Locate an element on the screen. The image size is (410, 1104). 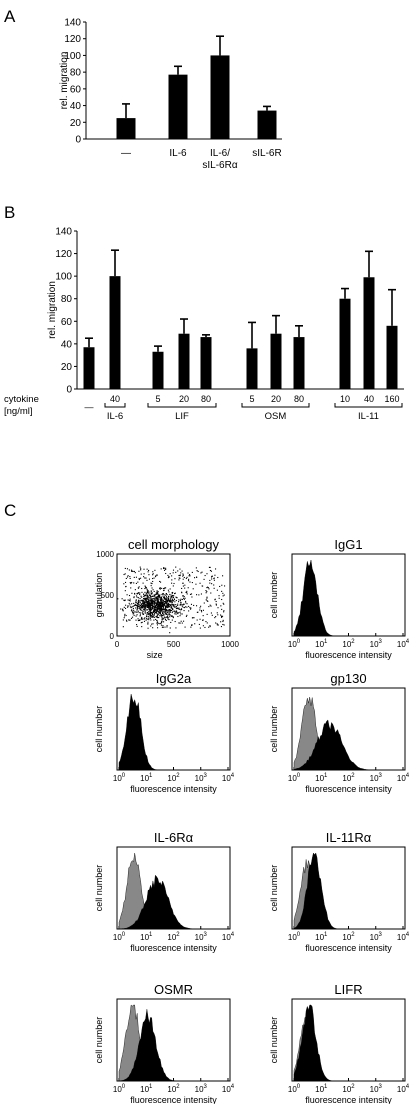
subpanel-title: cell morphology is located at coordinates (174, 544).